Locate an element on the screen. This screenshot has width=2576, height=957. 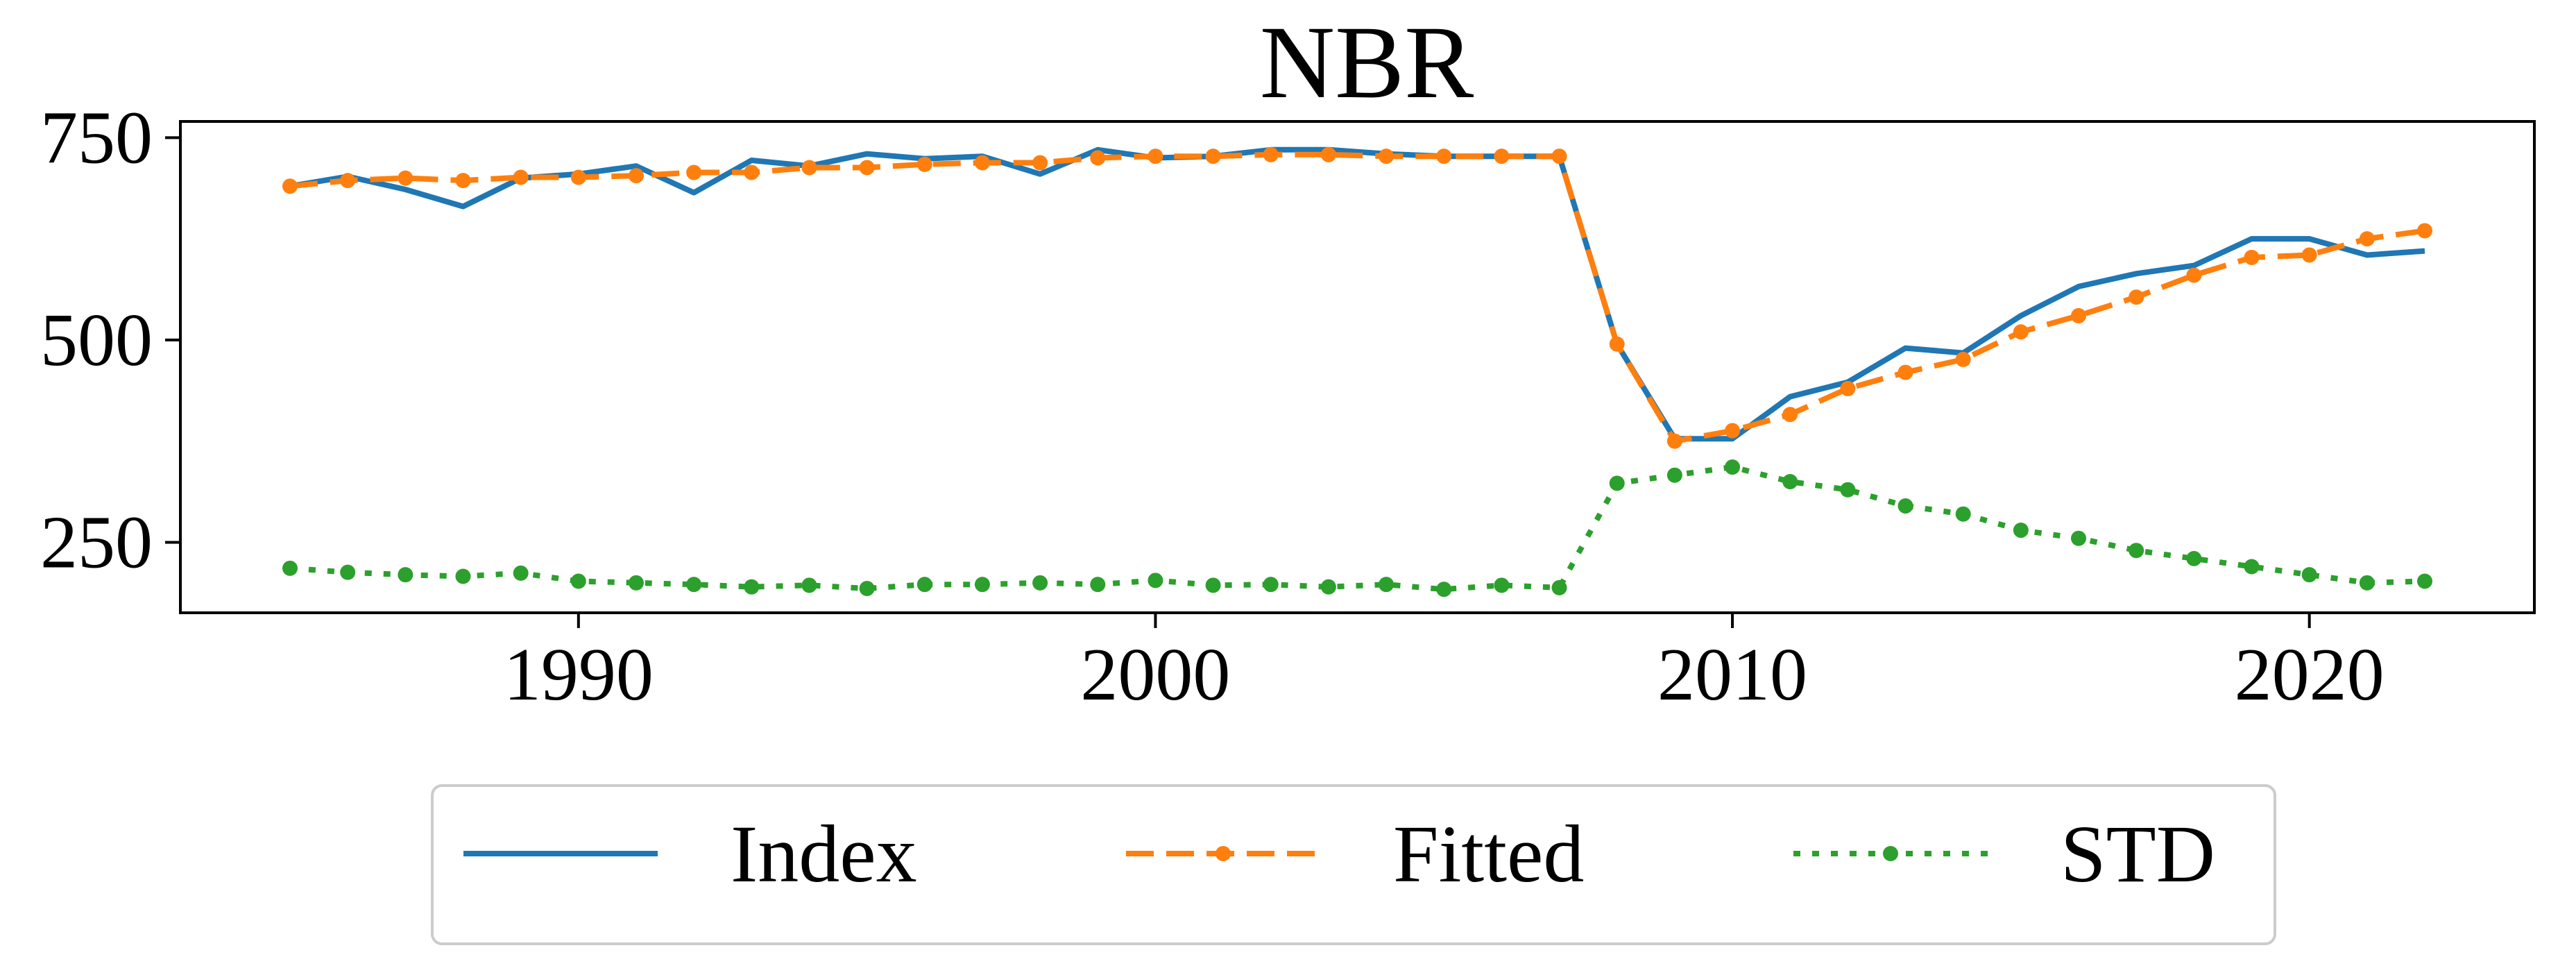
legend: Index Fitted STD is located at coordinates (1353, 864).